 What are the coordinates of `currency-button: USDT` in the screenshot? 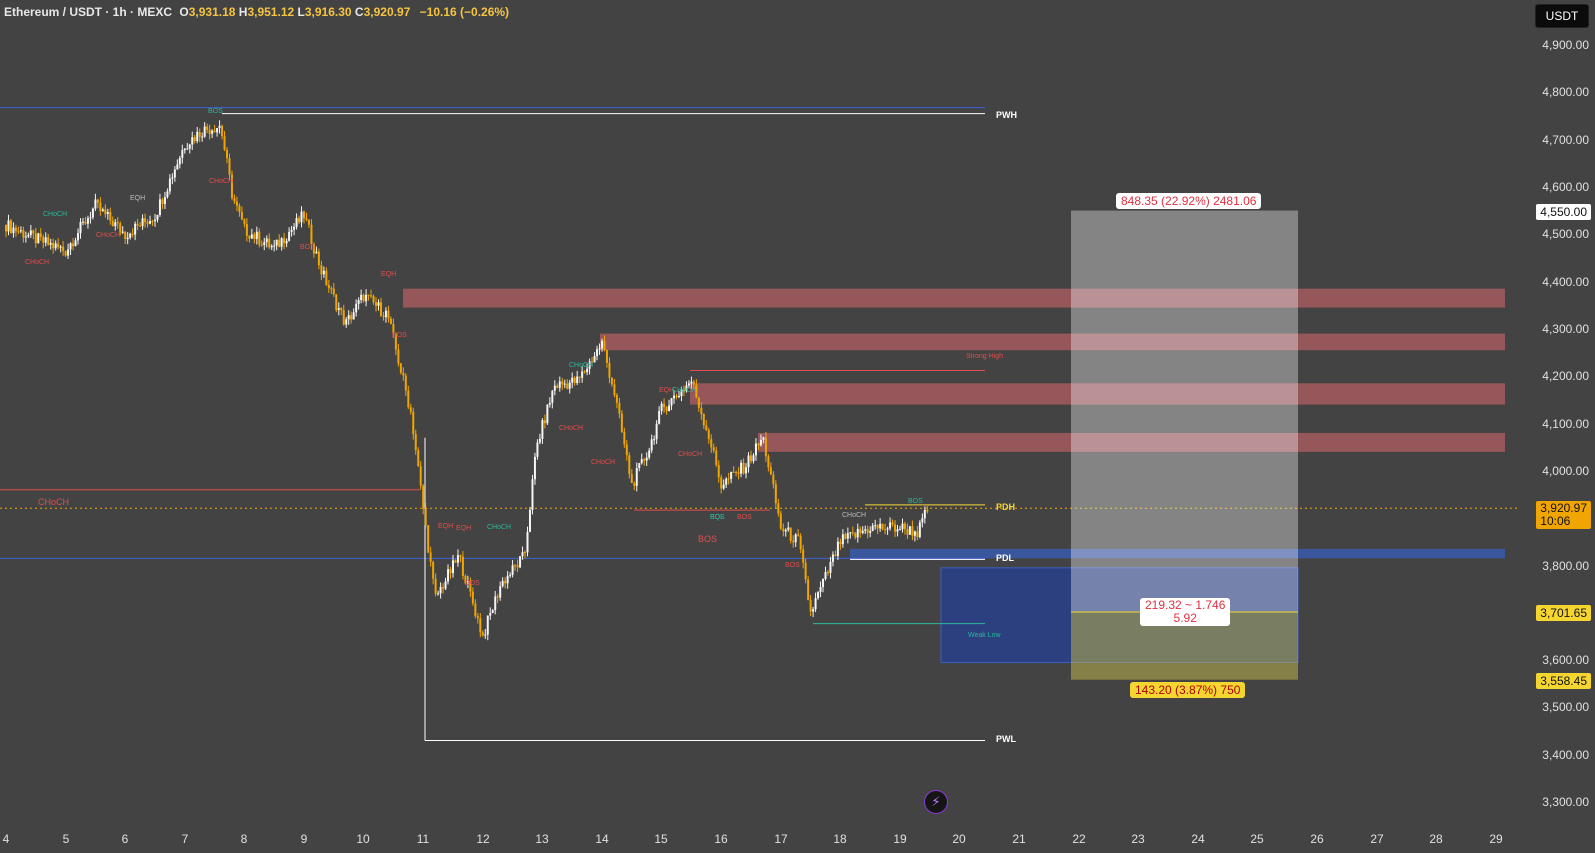 It's located at (1562, 16).